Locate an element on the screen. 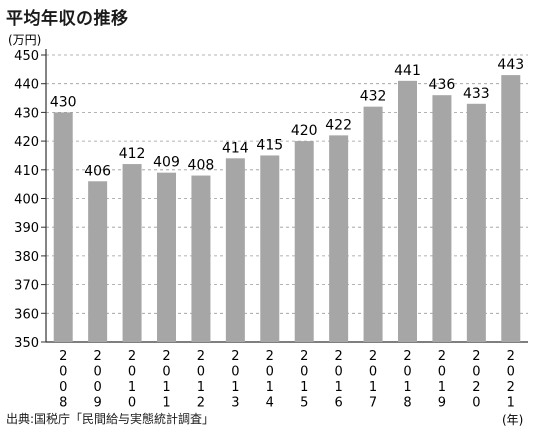  data-label: 436 is located at coordinates (442, 85).